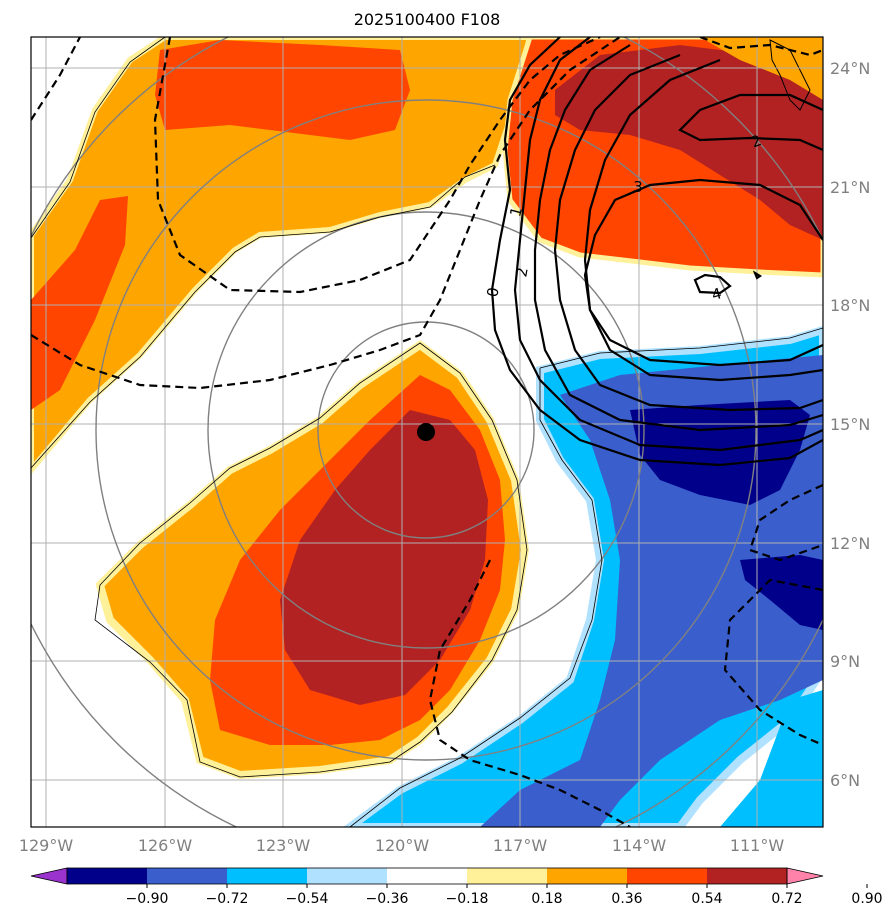  What do you see at coordinates (639, 845) in the screenshot?
I see `lon-label: 114°W` at bounding box center [639, 845].